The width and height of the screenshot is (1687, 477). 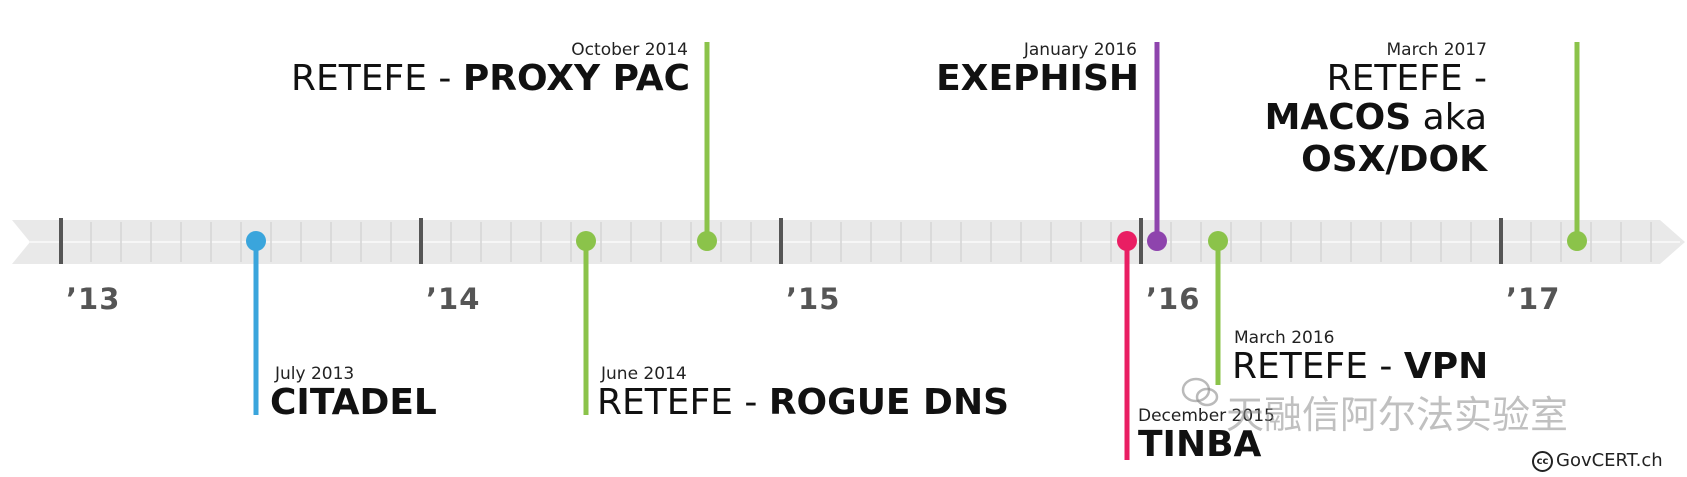 What do you see at coordinates (256, 241) in the screenshot?
I see `event-dot-citadel` at bounding box center [256, 241].